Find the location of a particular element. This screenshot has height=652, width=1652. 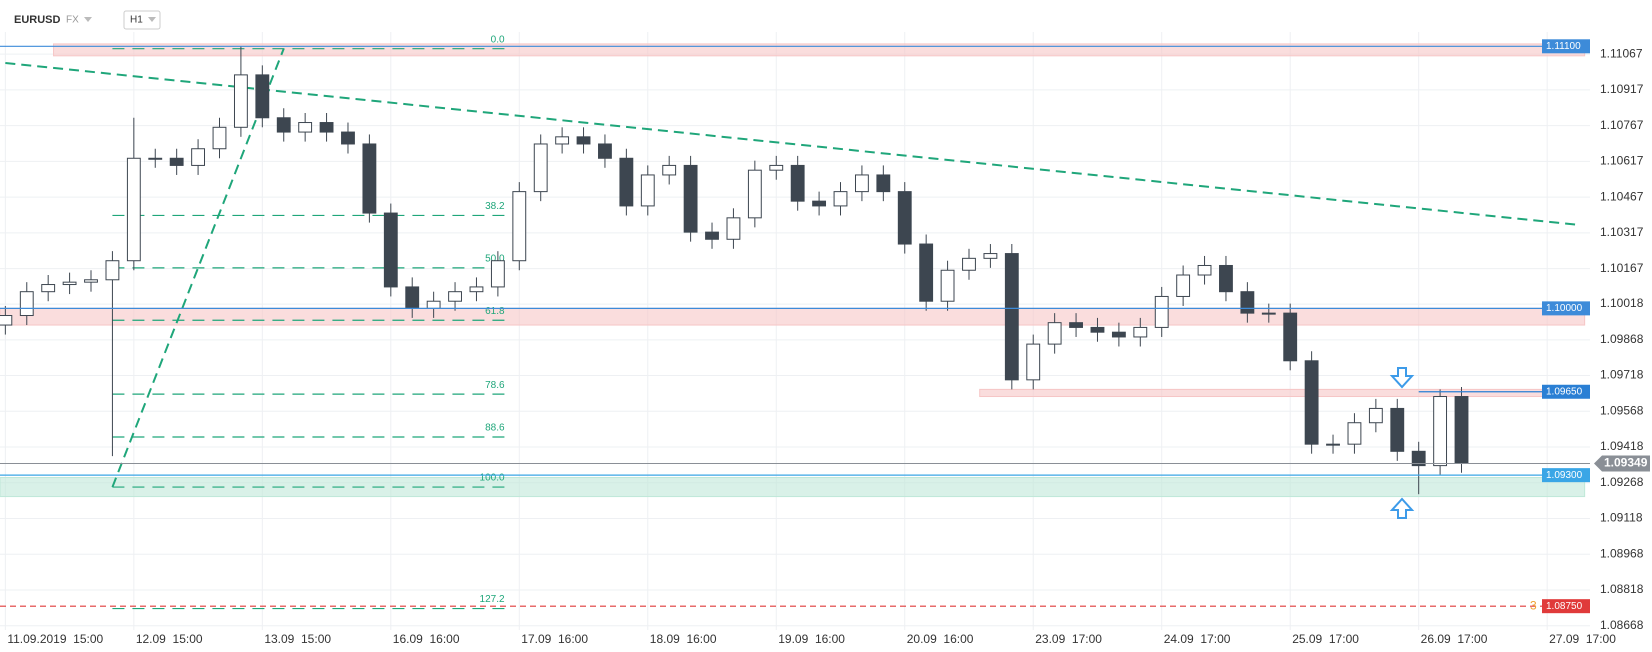

y-tick-label: 1.09268 is located at coordinates (1622, 482).